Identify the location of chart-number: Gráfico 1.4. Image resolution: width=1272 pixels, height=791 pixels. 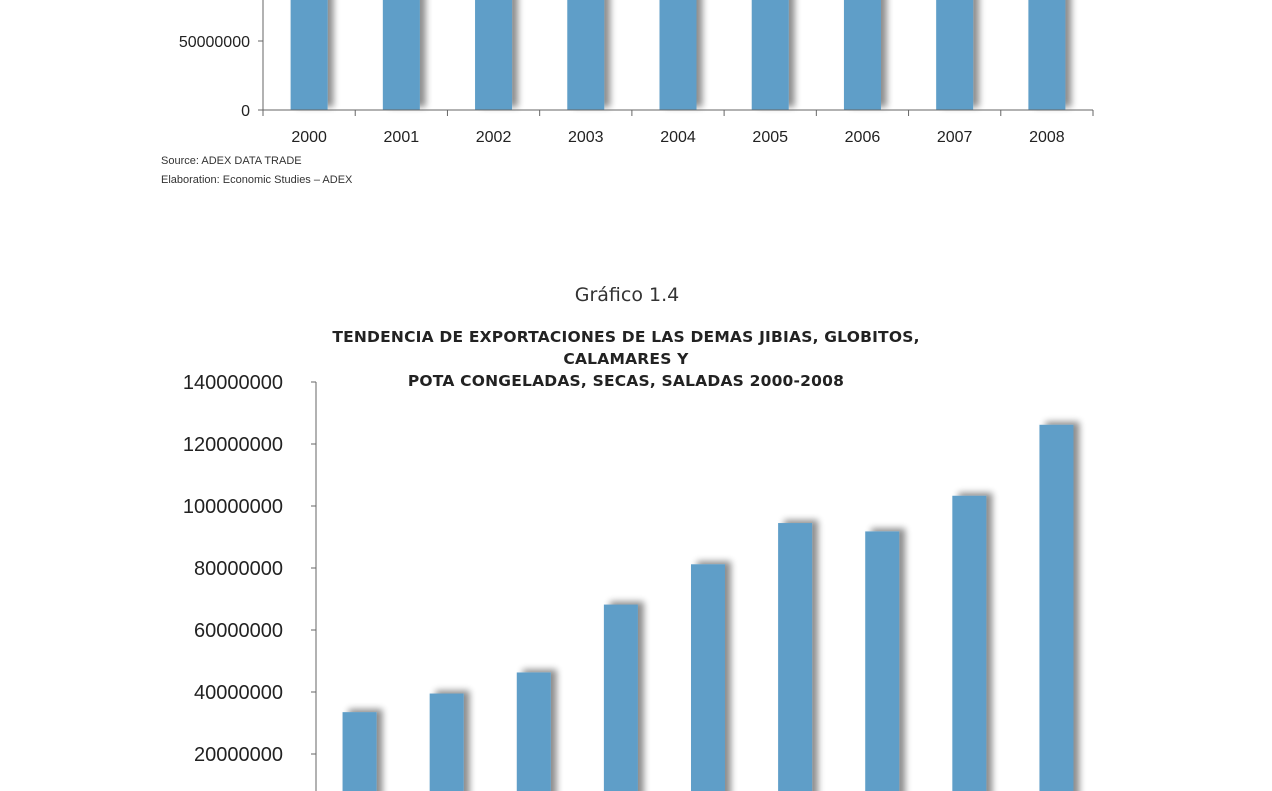
(627, 295).